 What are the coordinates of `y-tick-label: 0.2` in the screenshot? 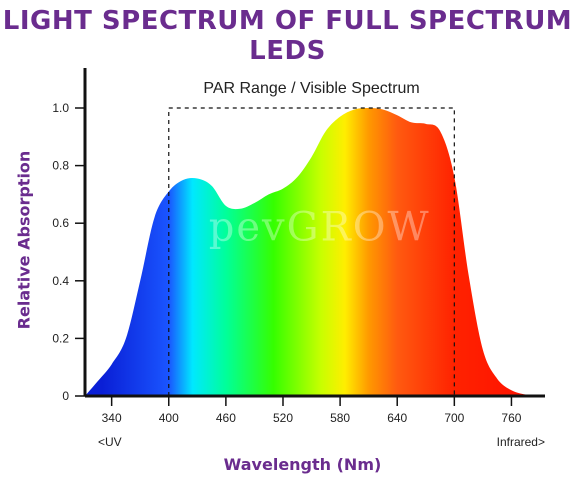 It's located at (60, 338).